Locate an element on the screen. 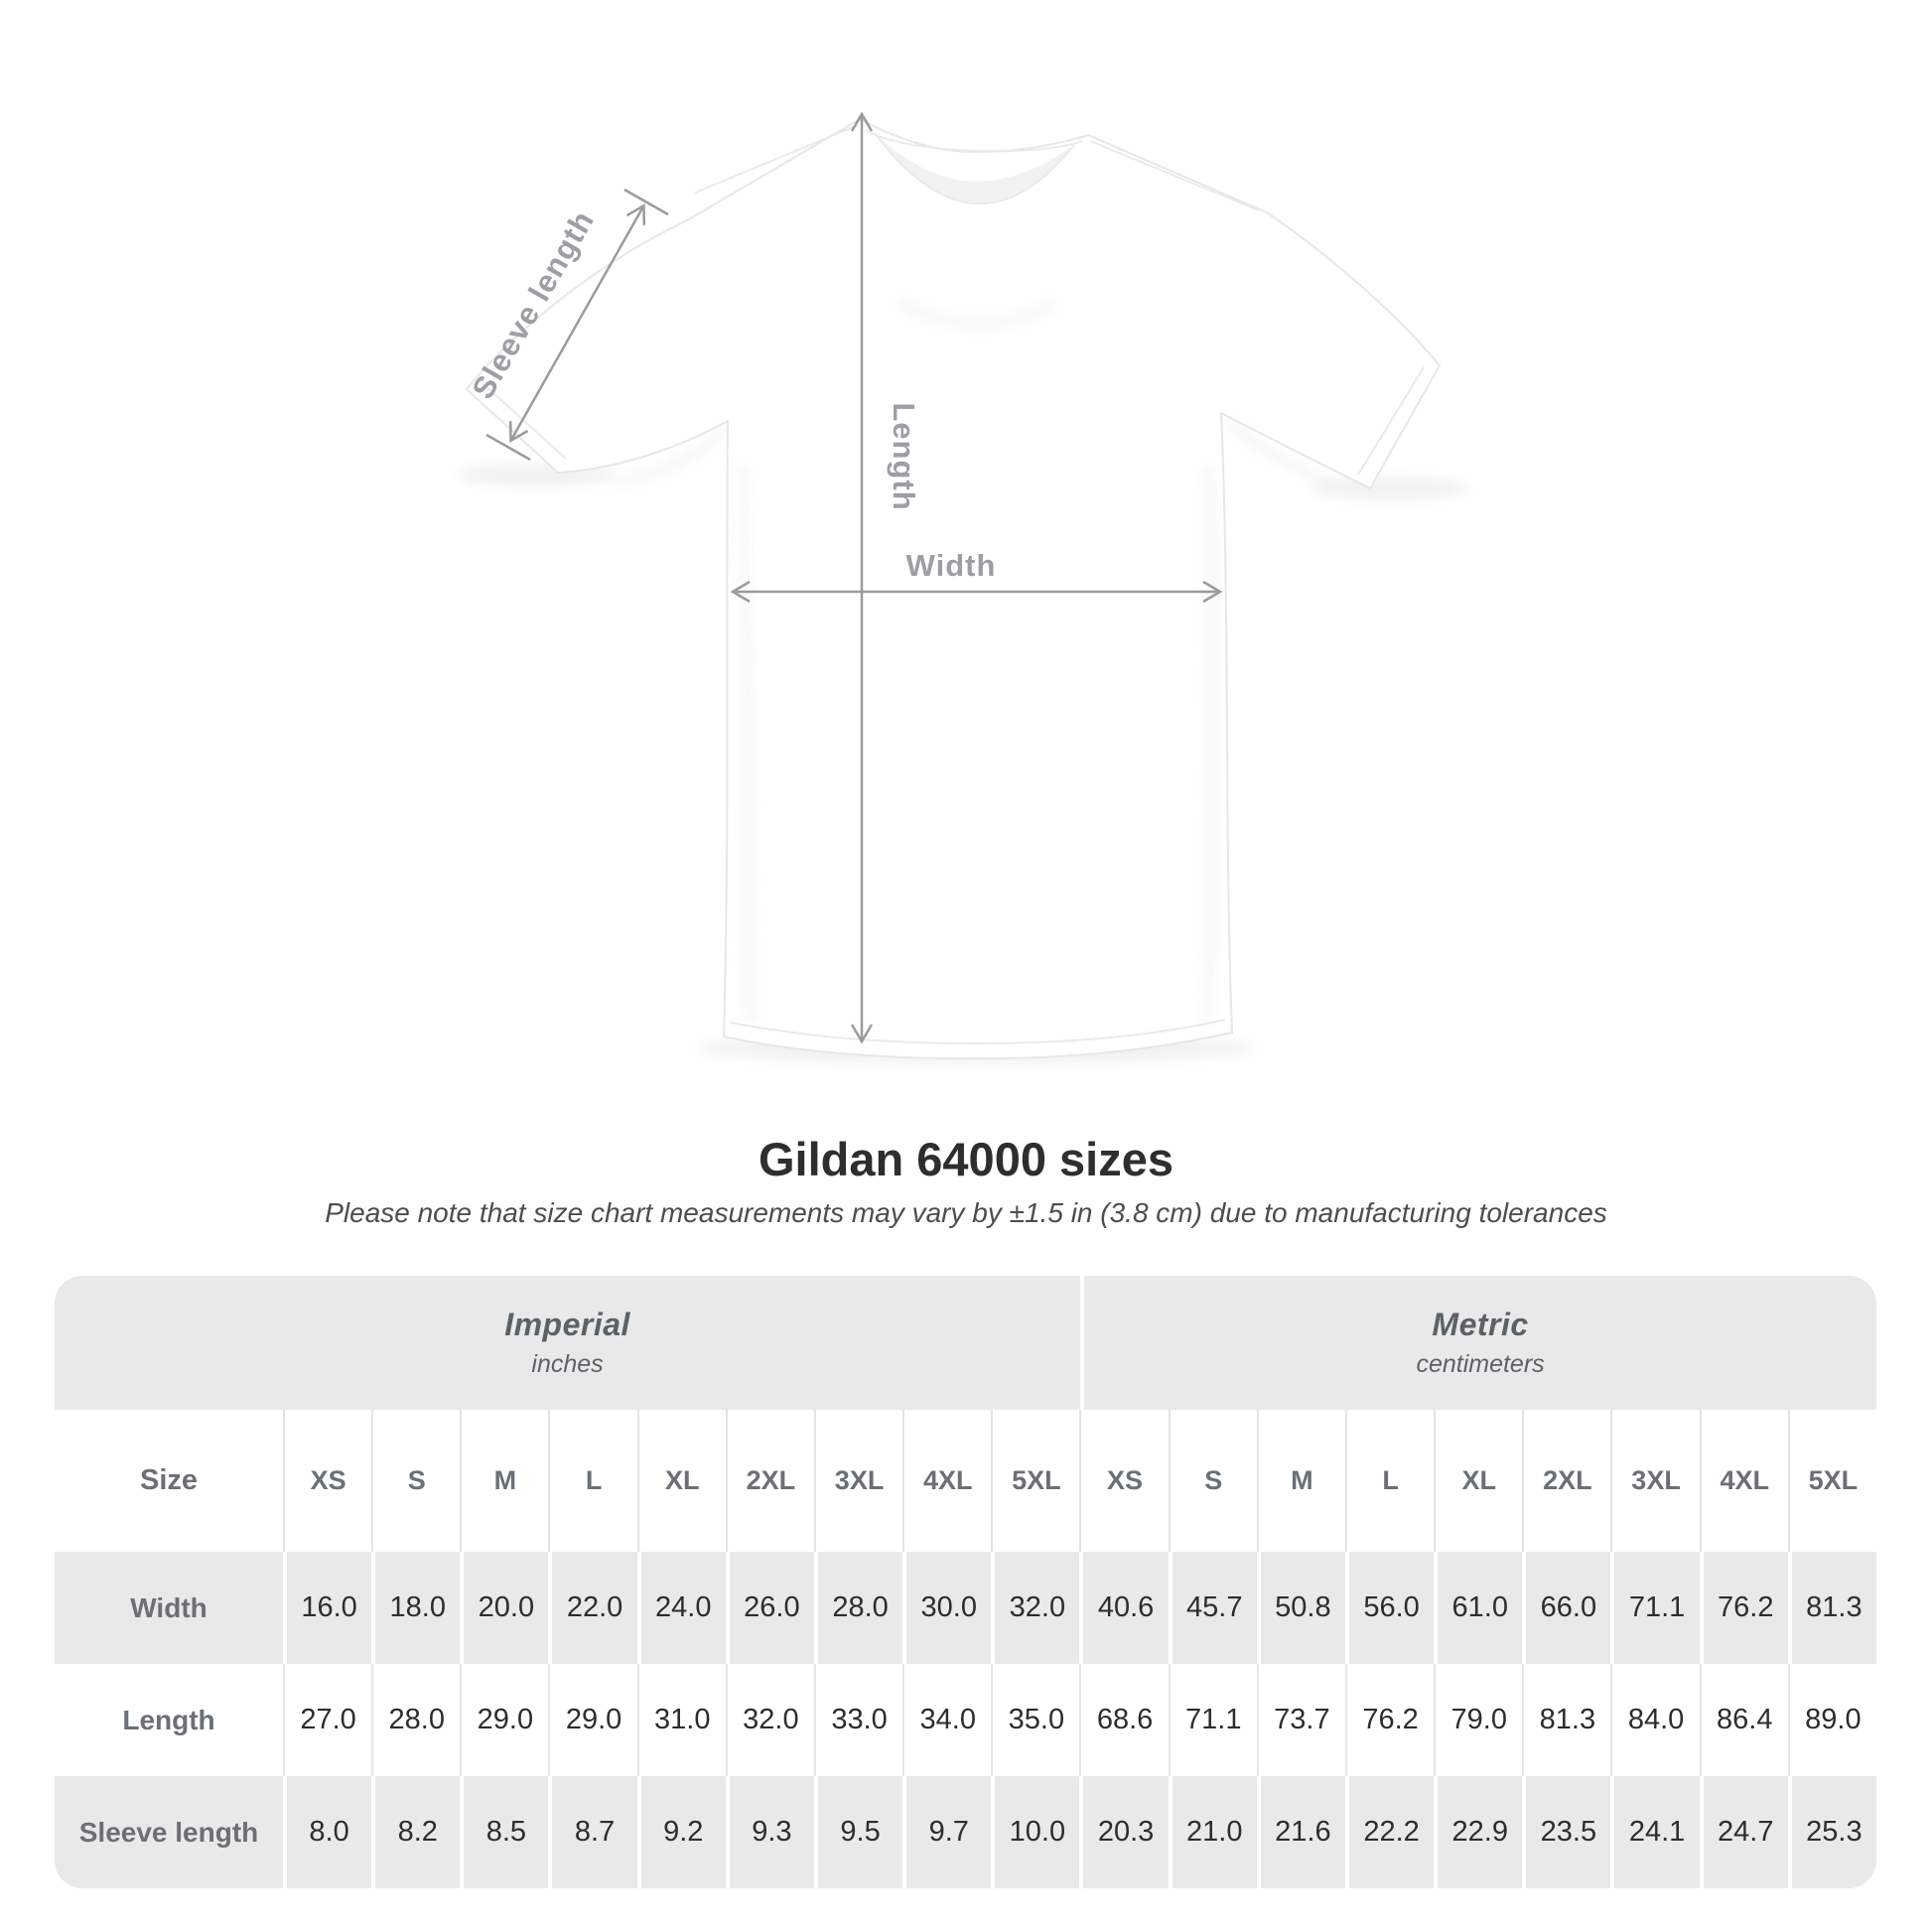  table-cell: 84.0 is located at coordinates (1655, 1720).